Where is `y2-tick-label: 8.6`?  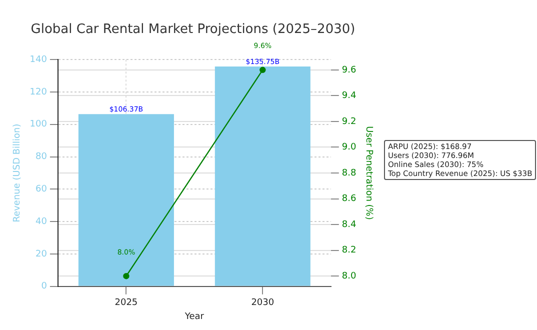 y2-tick-label: 8.6 is located at coordinates (349, 199).